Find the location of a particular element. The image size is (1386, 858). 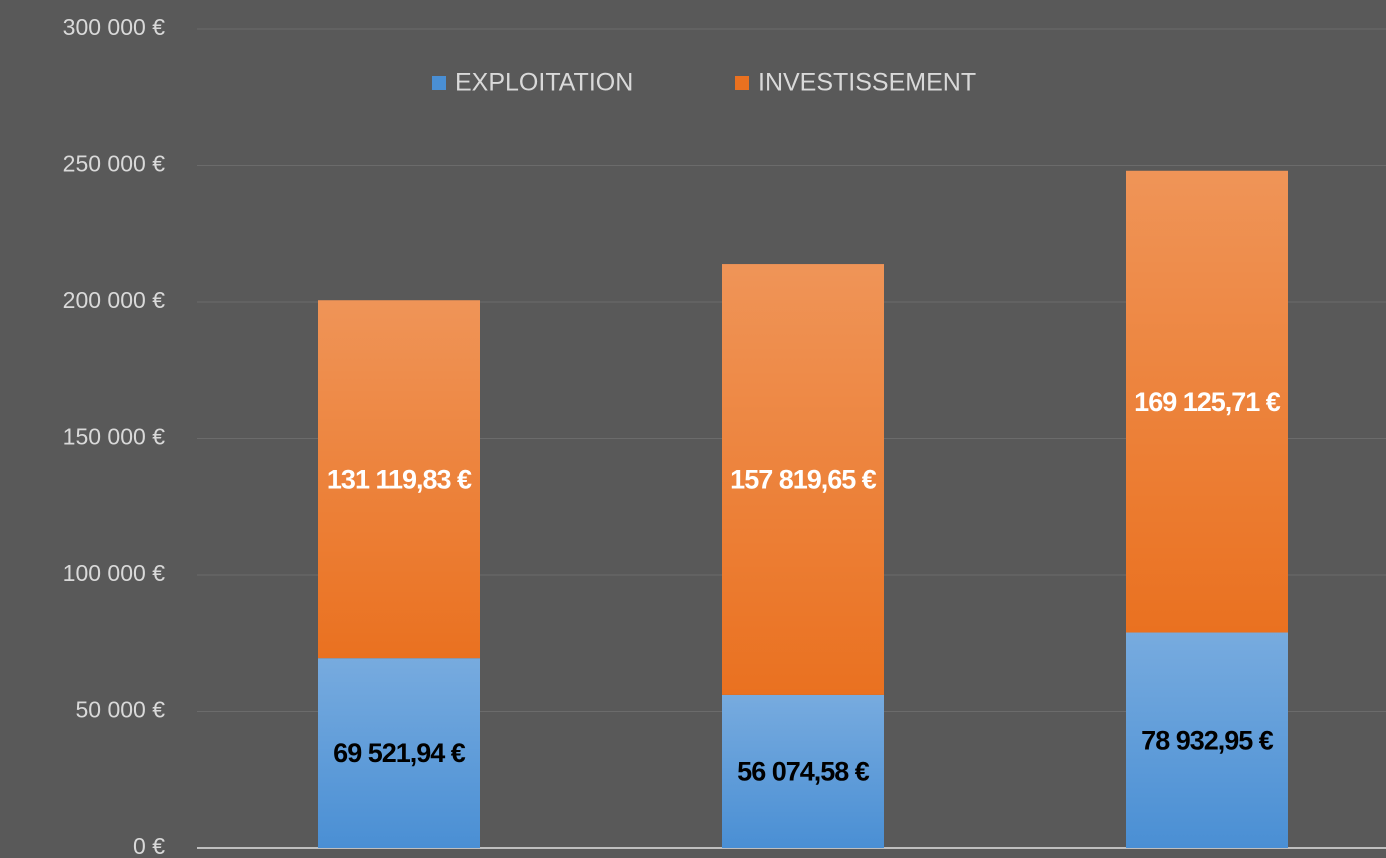

y-tick-label: 250 000 € is located at coordinates (114, 164).